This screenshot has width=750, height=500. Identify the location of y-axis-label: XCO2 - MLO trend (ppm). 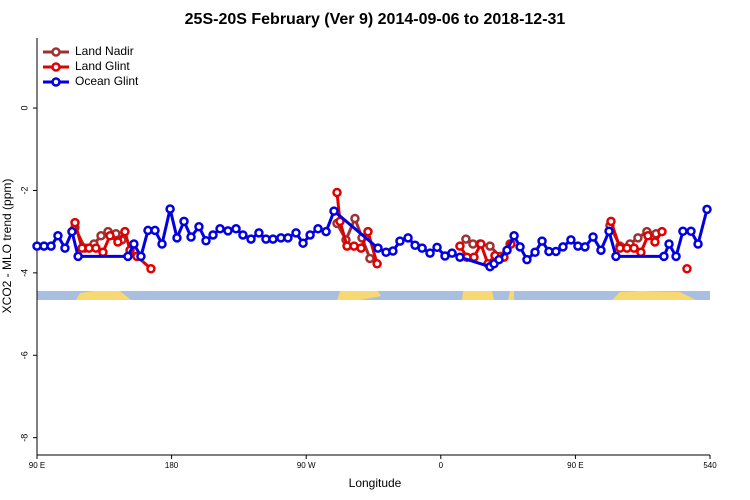
(7, 246).